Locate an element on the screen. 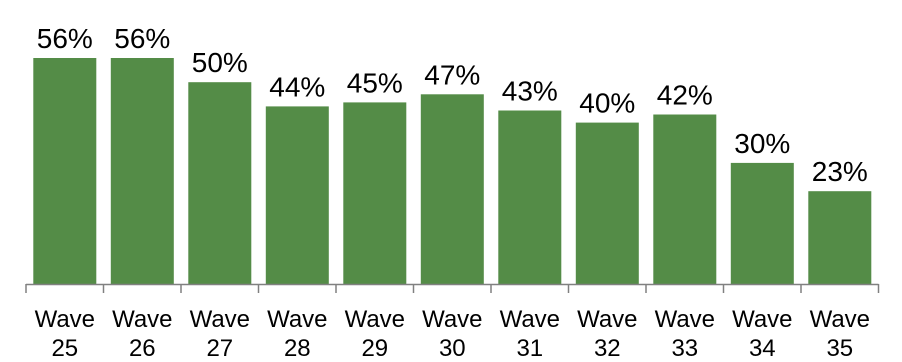  data-label-wave-35: 23% is located at coordinates (840, 171).